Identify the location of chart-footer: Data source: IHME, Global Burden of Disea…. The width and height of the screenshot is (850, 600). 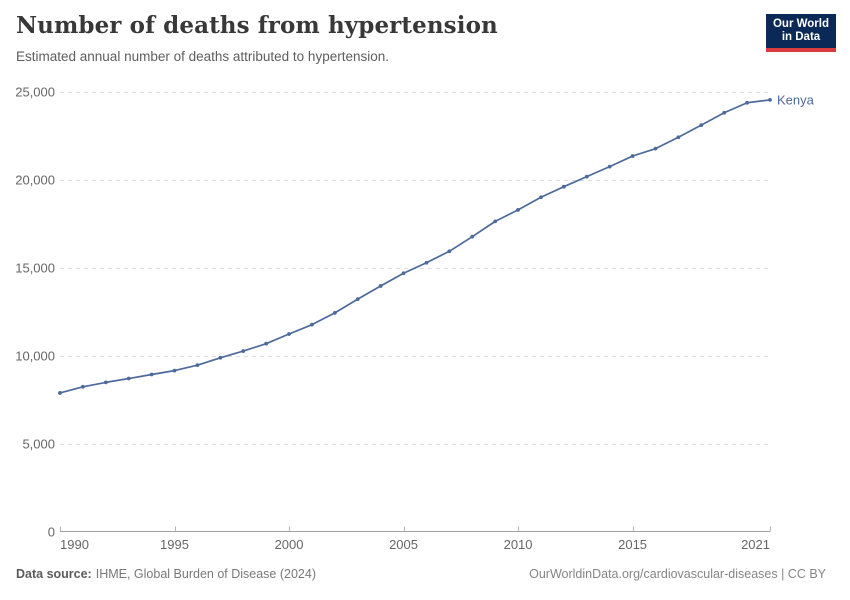
(421, 574).